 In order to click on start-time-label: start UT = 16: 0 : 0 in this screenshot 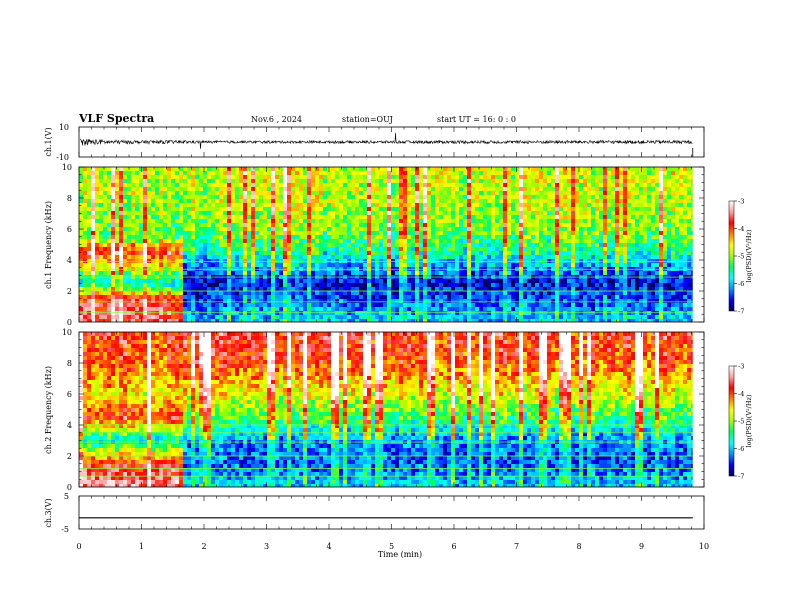, I will do `click(476, 119)`.